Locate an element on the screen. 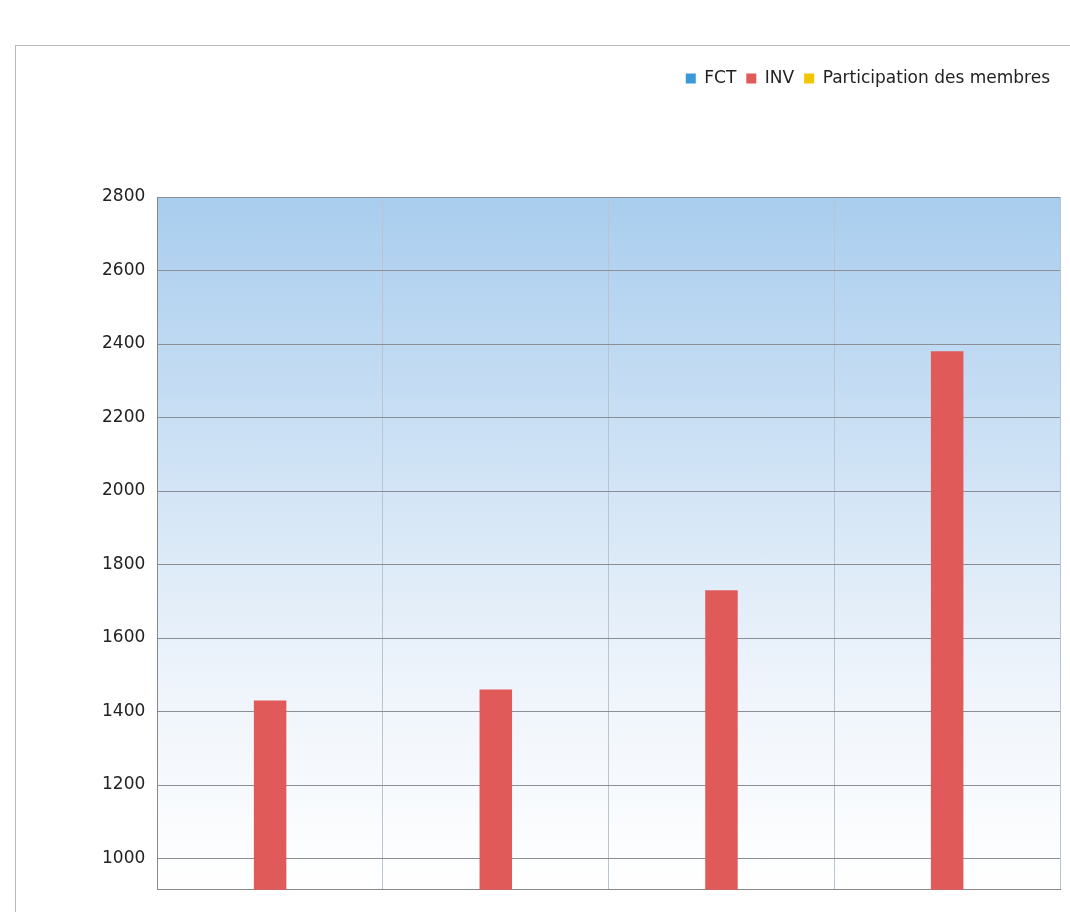  legend-label: FCT is located at coordinates (720, 76).